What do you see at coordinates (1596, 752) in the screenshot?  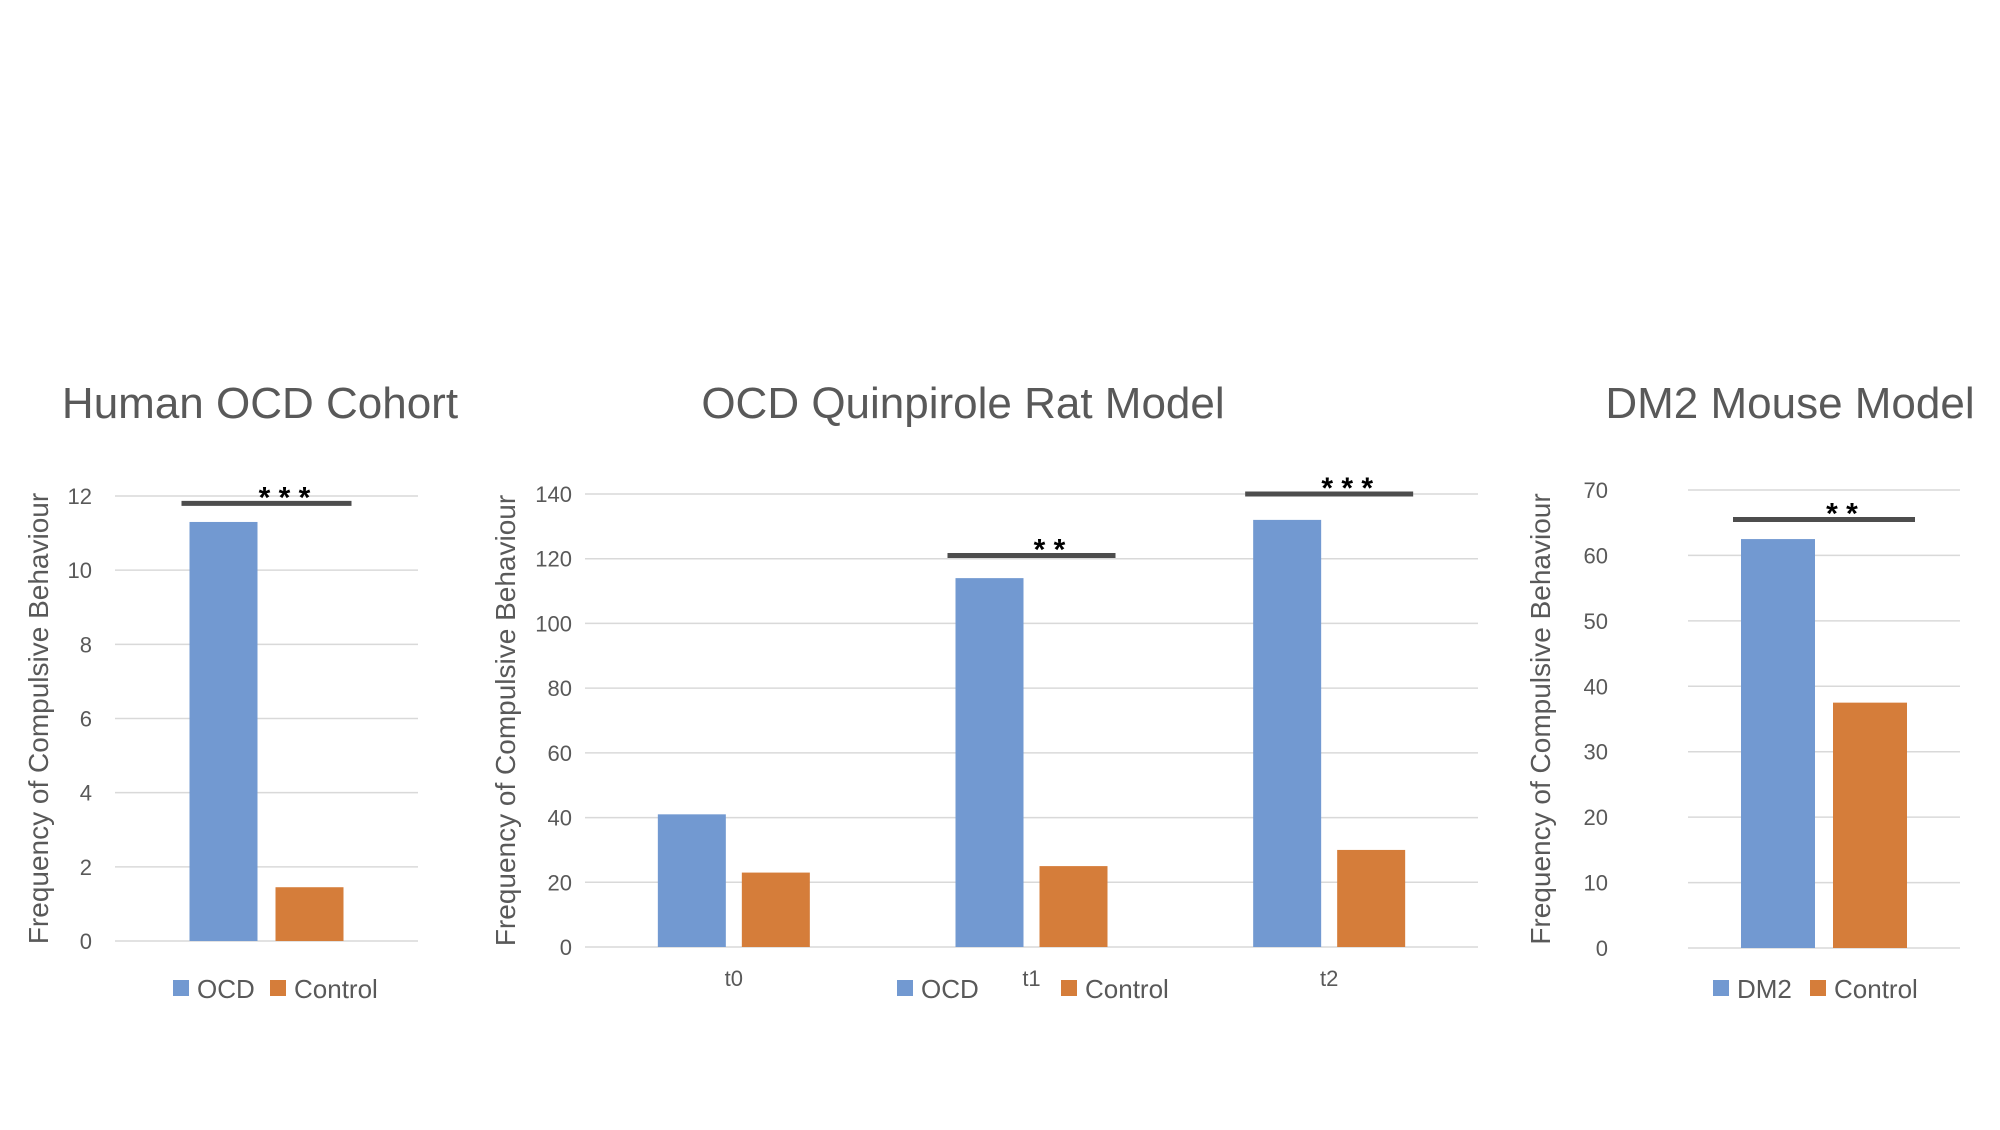 I see `y-tick-label: 30` at bounding box center [1596, 752].